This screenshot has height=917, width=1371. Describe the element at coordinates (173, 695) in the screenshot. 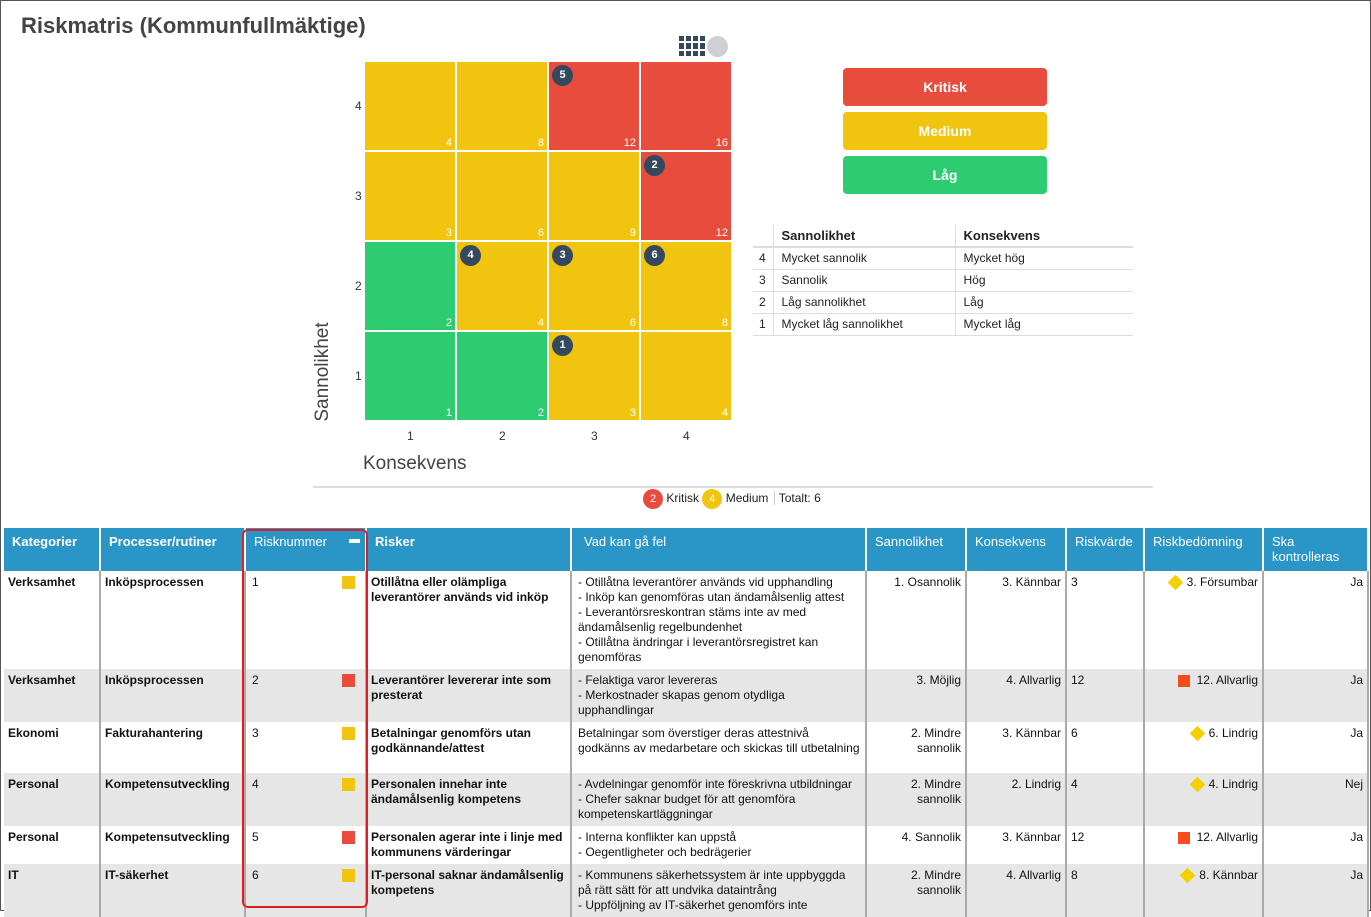

I see `process-cell: Inköpsprocessen` at that location.